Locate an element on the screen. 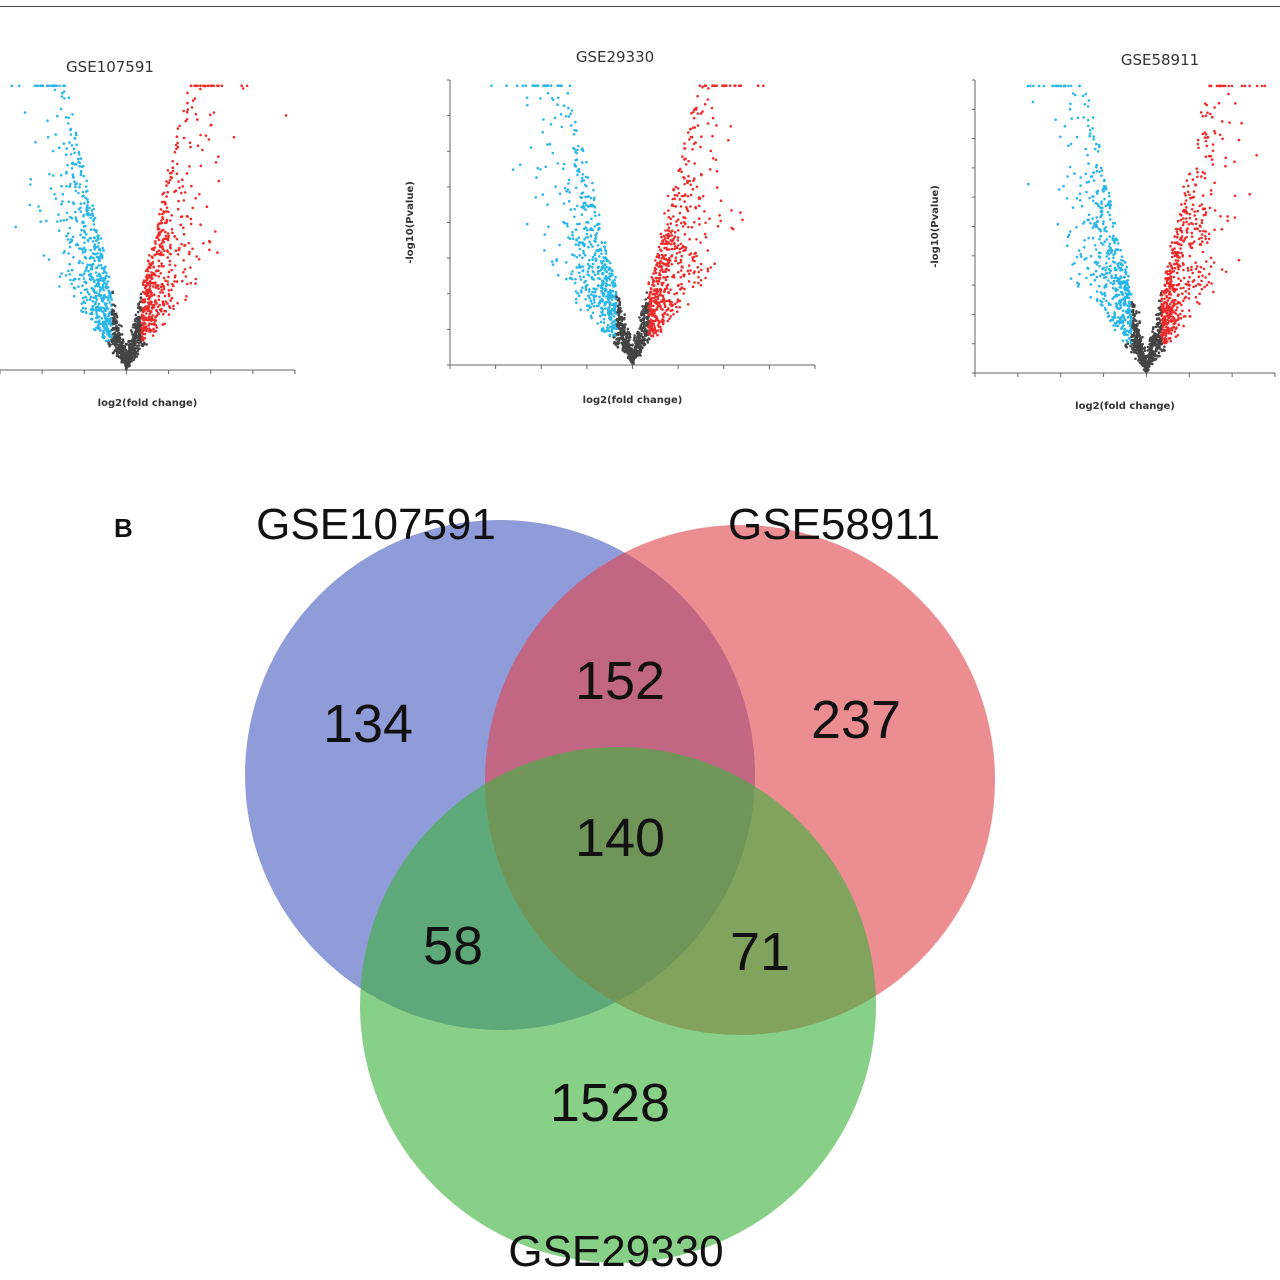  venn-label-gse58911: GSE58911 is located at coordinates (834, 524).